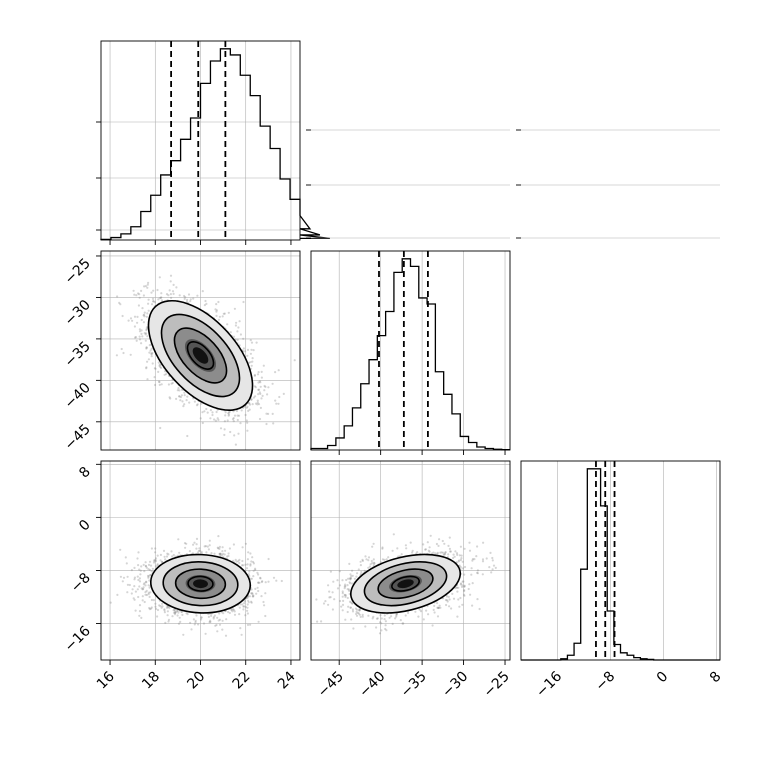 Image resolution: width=760 pixels, height=760 pixels. What do you see at coordinates (242, 681) in the screenshot?
I see `xtick-label-0-3: 22` at bounding box center [242, 681].